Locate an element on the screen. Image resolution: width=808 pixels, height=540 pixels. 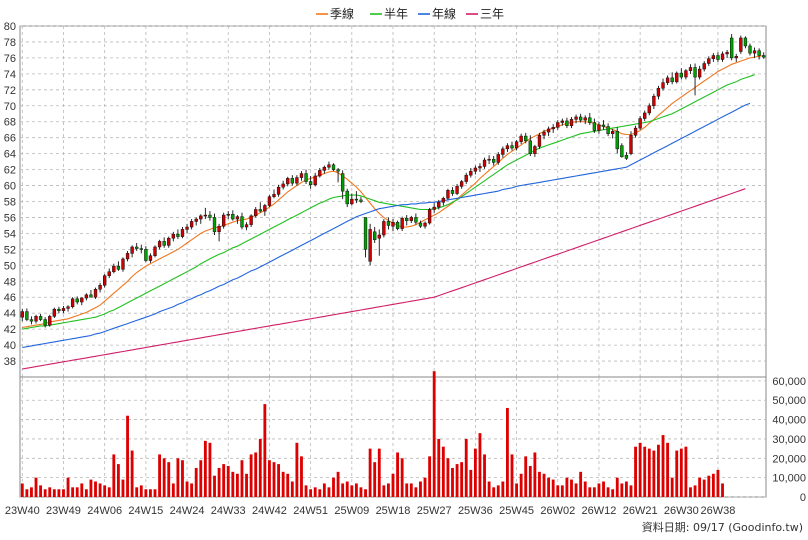
price-tick-label: 56 is located at coordinates (10, 218).